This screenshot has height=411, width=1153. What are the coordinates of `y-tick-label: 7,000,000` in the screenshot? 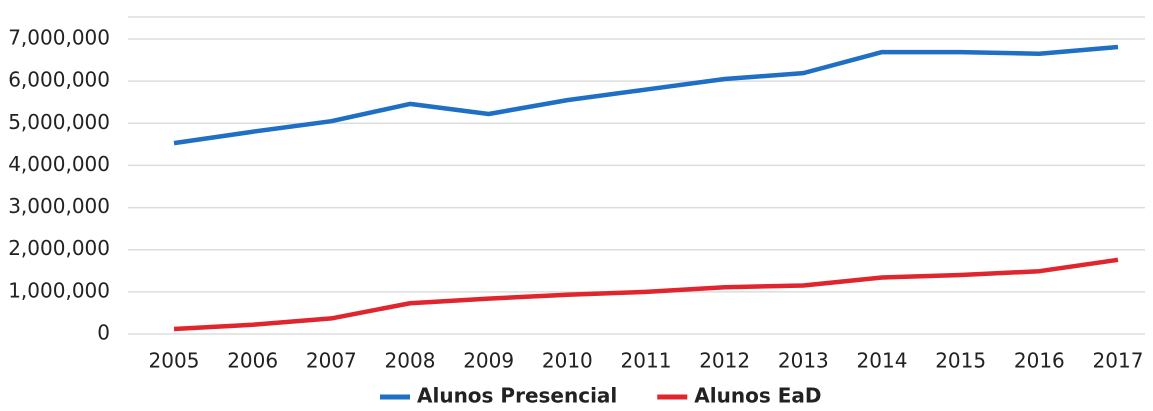 It's located at (59, 38).